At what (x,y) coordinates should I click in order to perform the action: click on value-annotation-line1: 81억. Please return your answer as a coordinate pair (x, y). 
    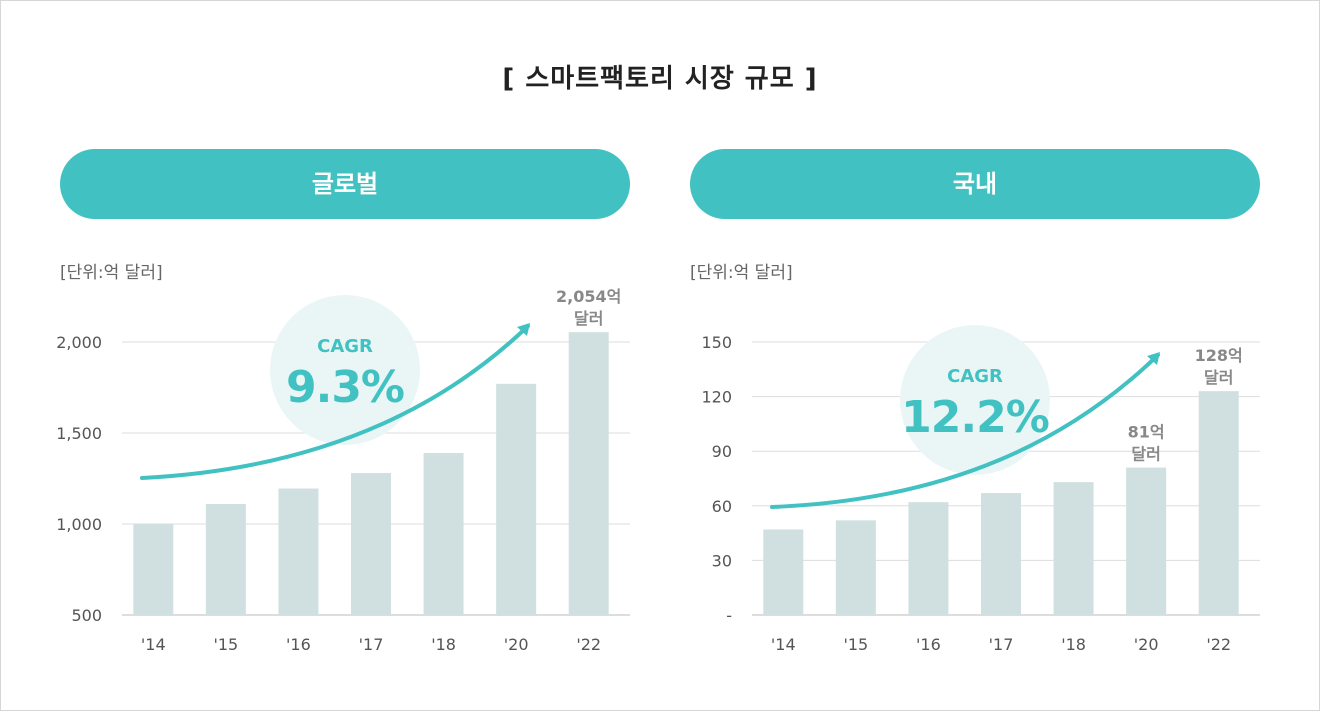
    Looking at the image, I should click on (1146, 432).